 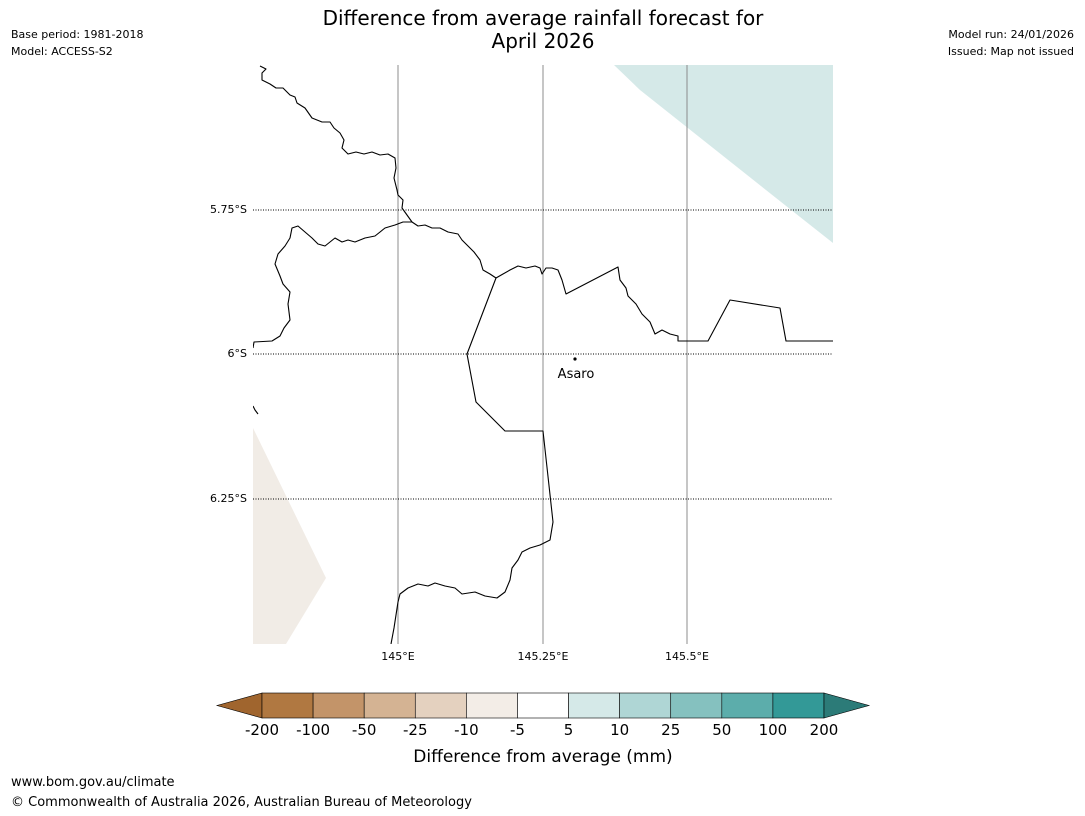 I want to click on longitude-labels: 145°E 145.25°E 145.5°E, so click(x=545, y=656).